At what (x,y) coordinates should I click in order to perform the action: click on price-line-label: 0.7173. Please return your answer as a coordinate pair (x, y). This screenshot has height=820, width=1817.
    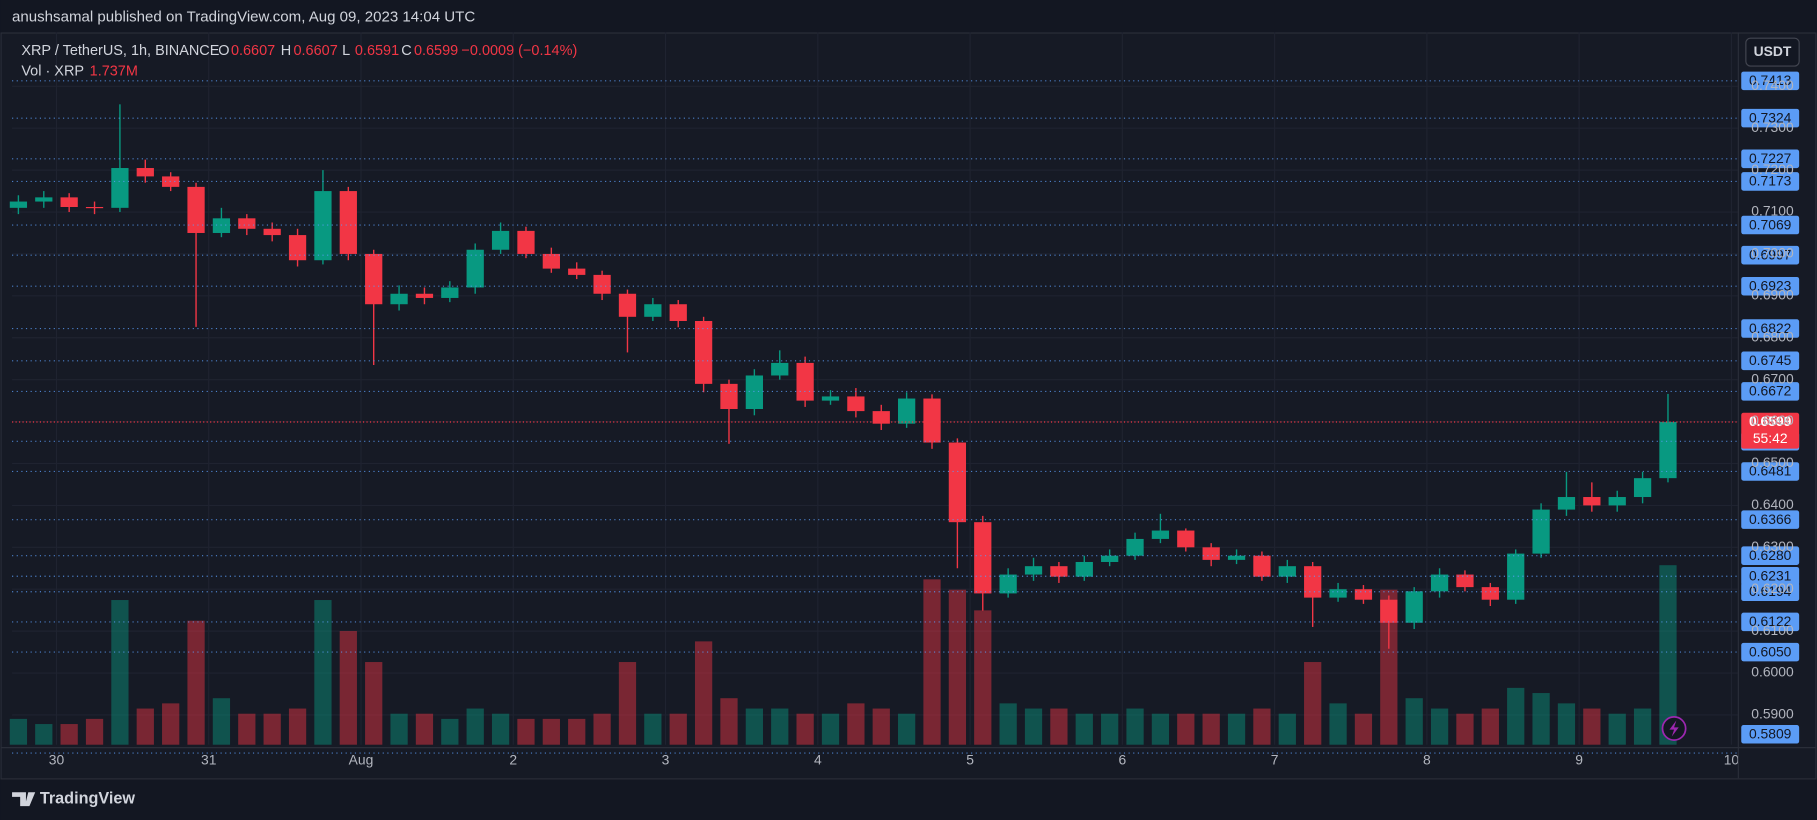
    Looking at the image, I should click on (1770, 181).